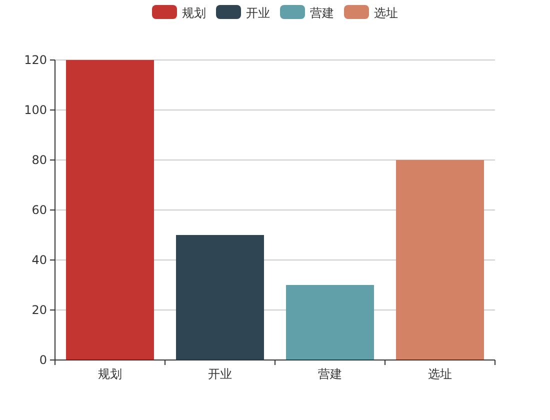 The height and width of the screenshot is (420, 550). Describe the element at coordinates (39, 310) in the screenshot. I see `y-tick-label: 20` at that location.